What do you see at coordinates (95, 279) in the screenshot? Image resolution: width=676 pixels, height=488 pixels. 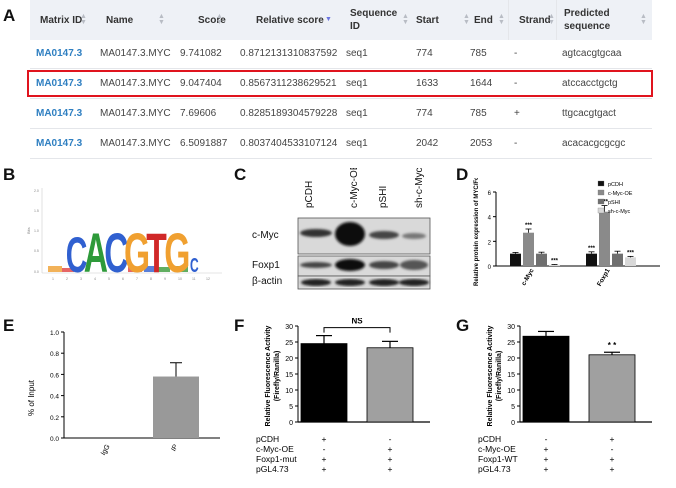 I see `logo-xtick: 4` at bounding box center [95, 279].